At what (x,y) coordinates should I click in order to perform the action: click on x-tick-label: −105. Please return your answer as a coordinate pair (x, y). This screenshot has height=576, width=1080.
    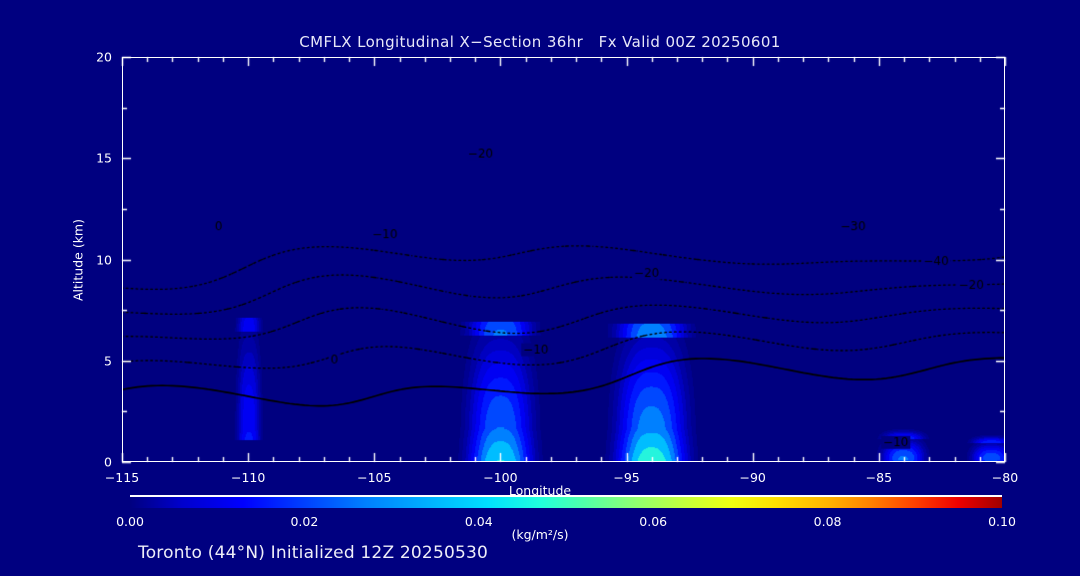
    Looking at the image, I should click on (374, 477).